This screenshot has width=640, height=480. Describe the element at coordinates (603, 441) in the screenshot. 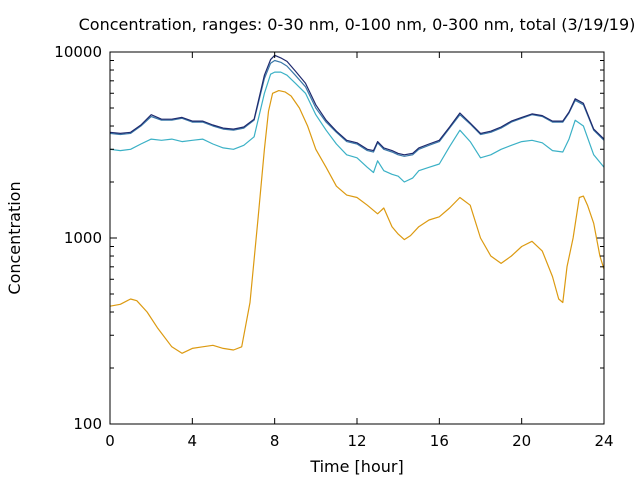

I see `x-tick-label: 24` at that location.